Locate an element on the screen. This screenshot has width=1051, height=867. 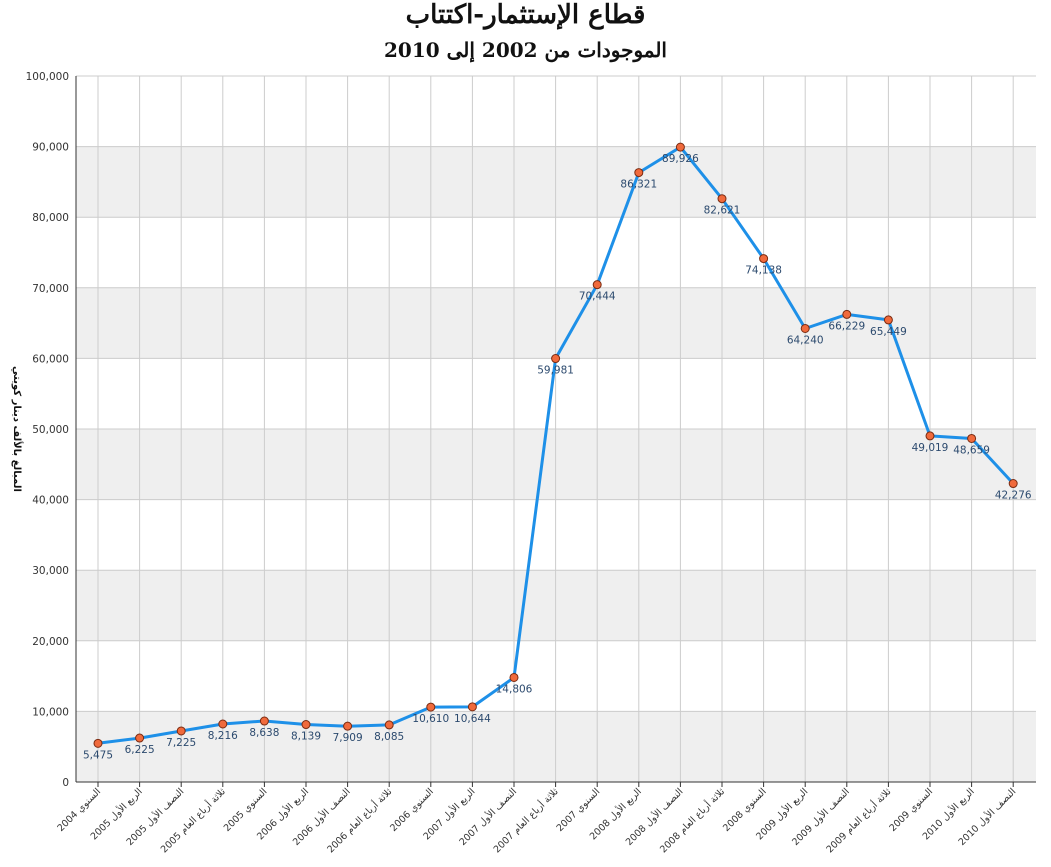
y-tick-label: 0 is located at coordinates (65, 783).